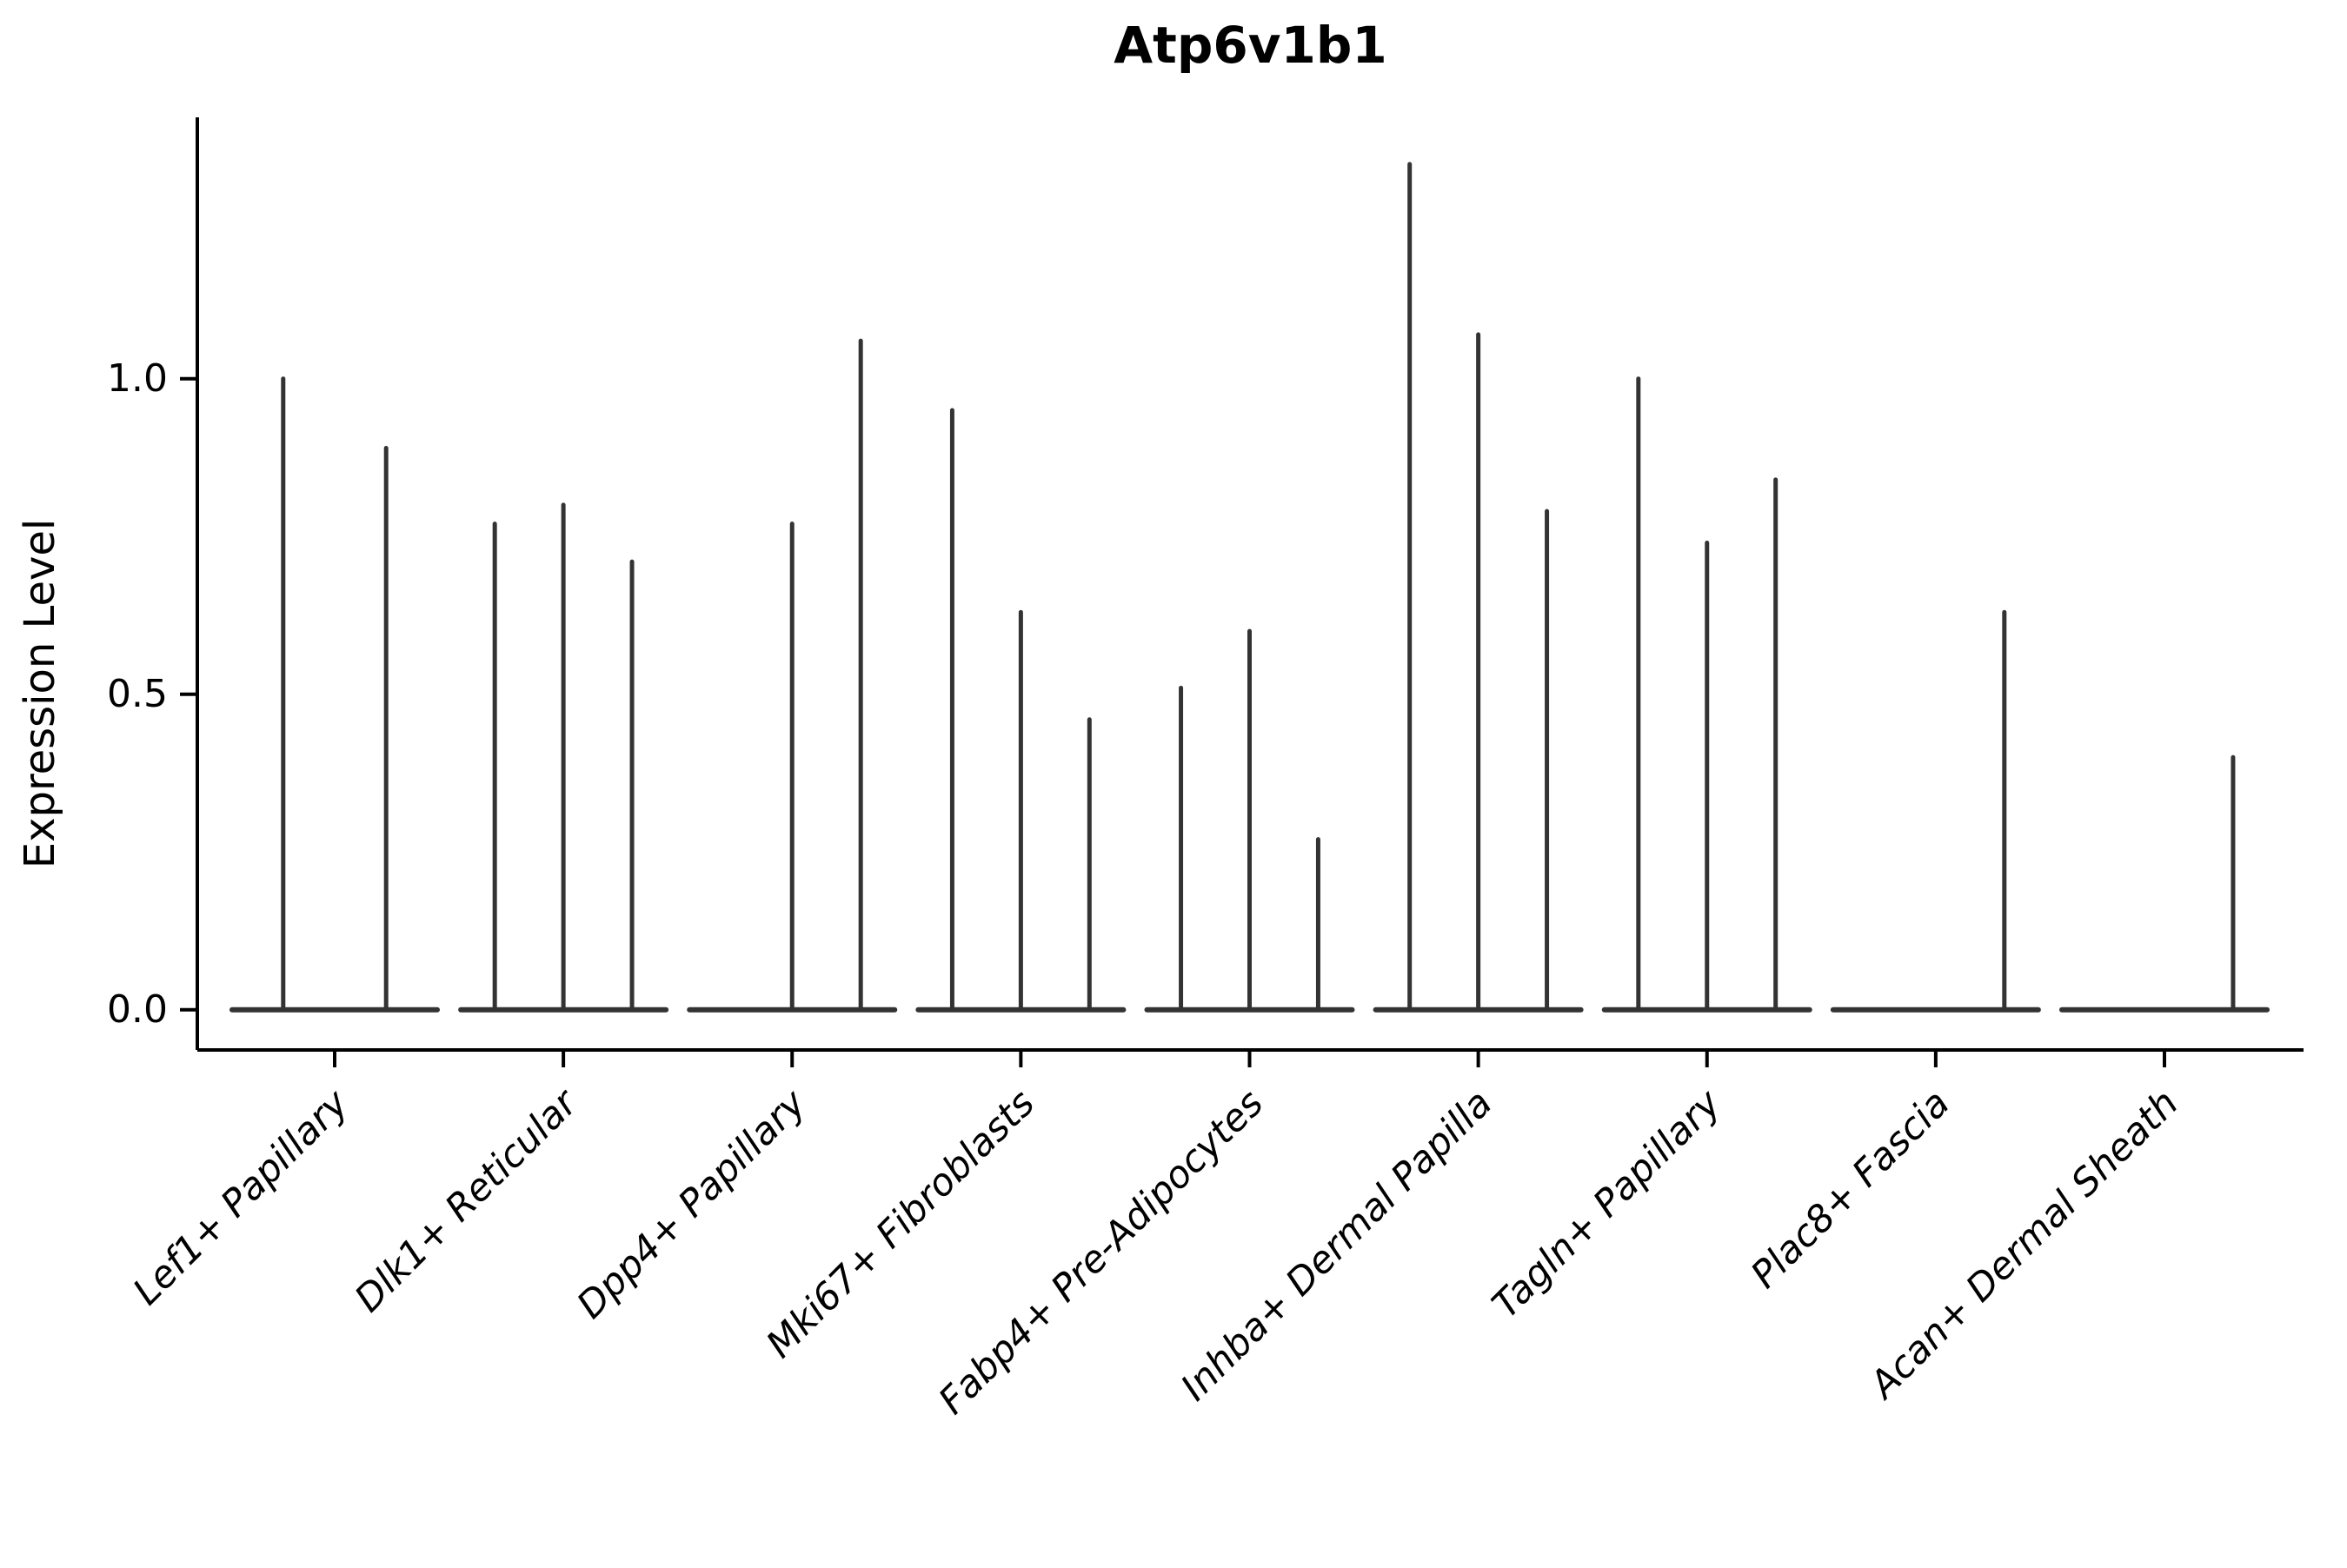 The width and height of the screenshot is (2347, 1568). I want to click on chart-title: Atp6v1b1, so click(1250, 45).